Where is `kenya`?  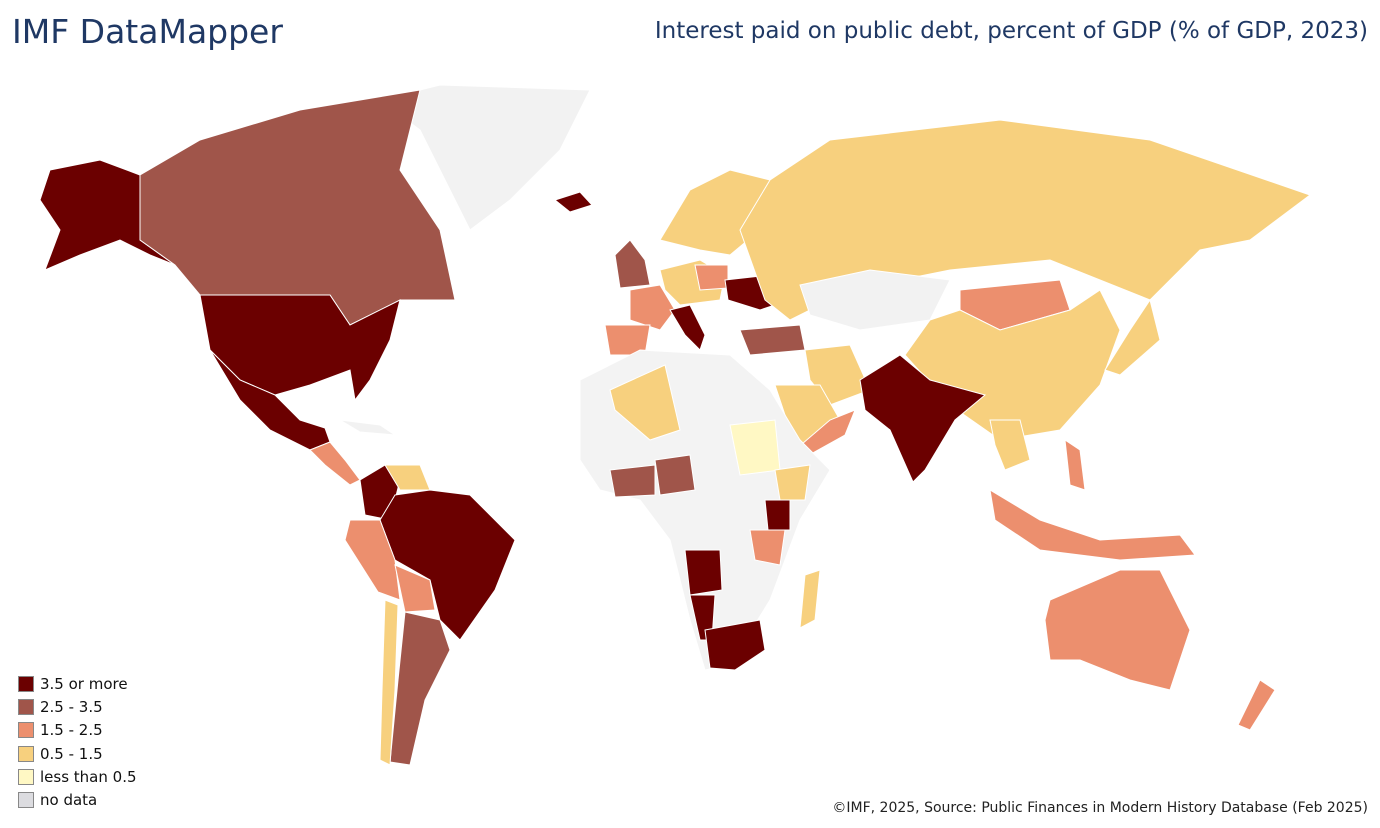
kenya is located at coordinates (777, 515).